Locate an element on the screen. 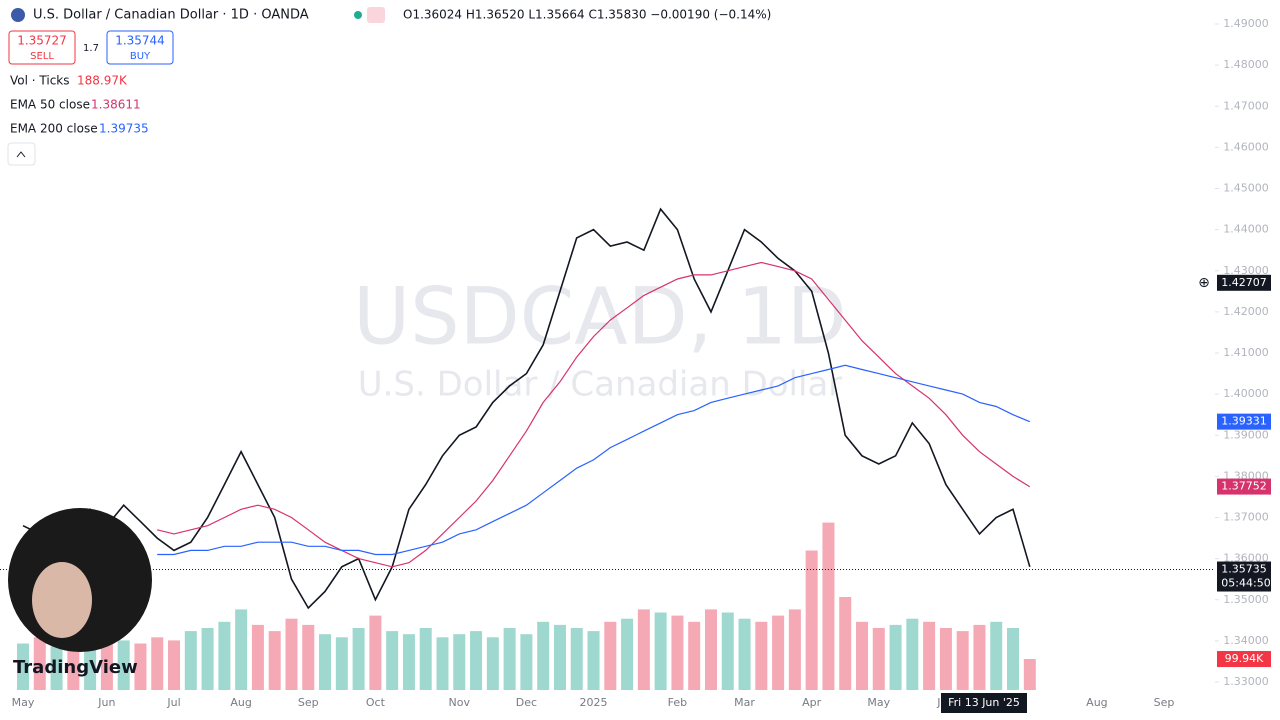 This screenshot has height=720, width=1280. crosshair-date-box is located at coordinates (984, 703).